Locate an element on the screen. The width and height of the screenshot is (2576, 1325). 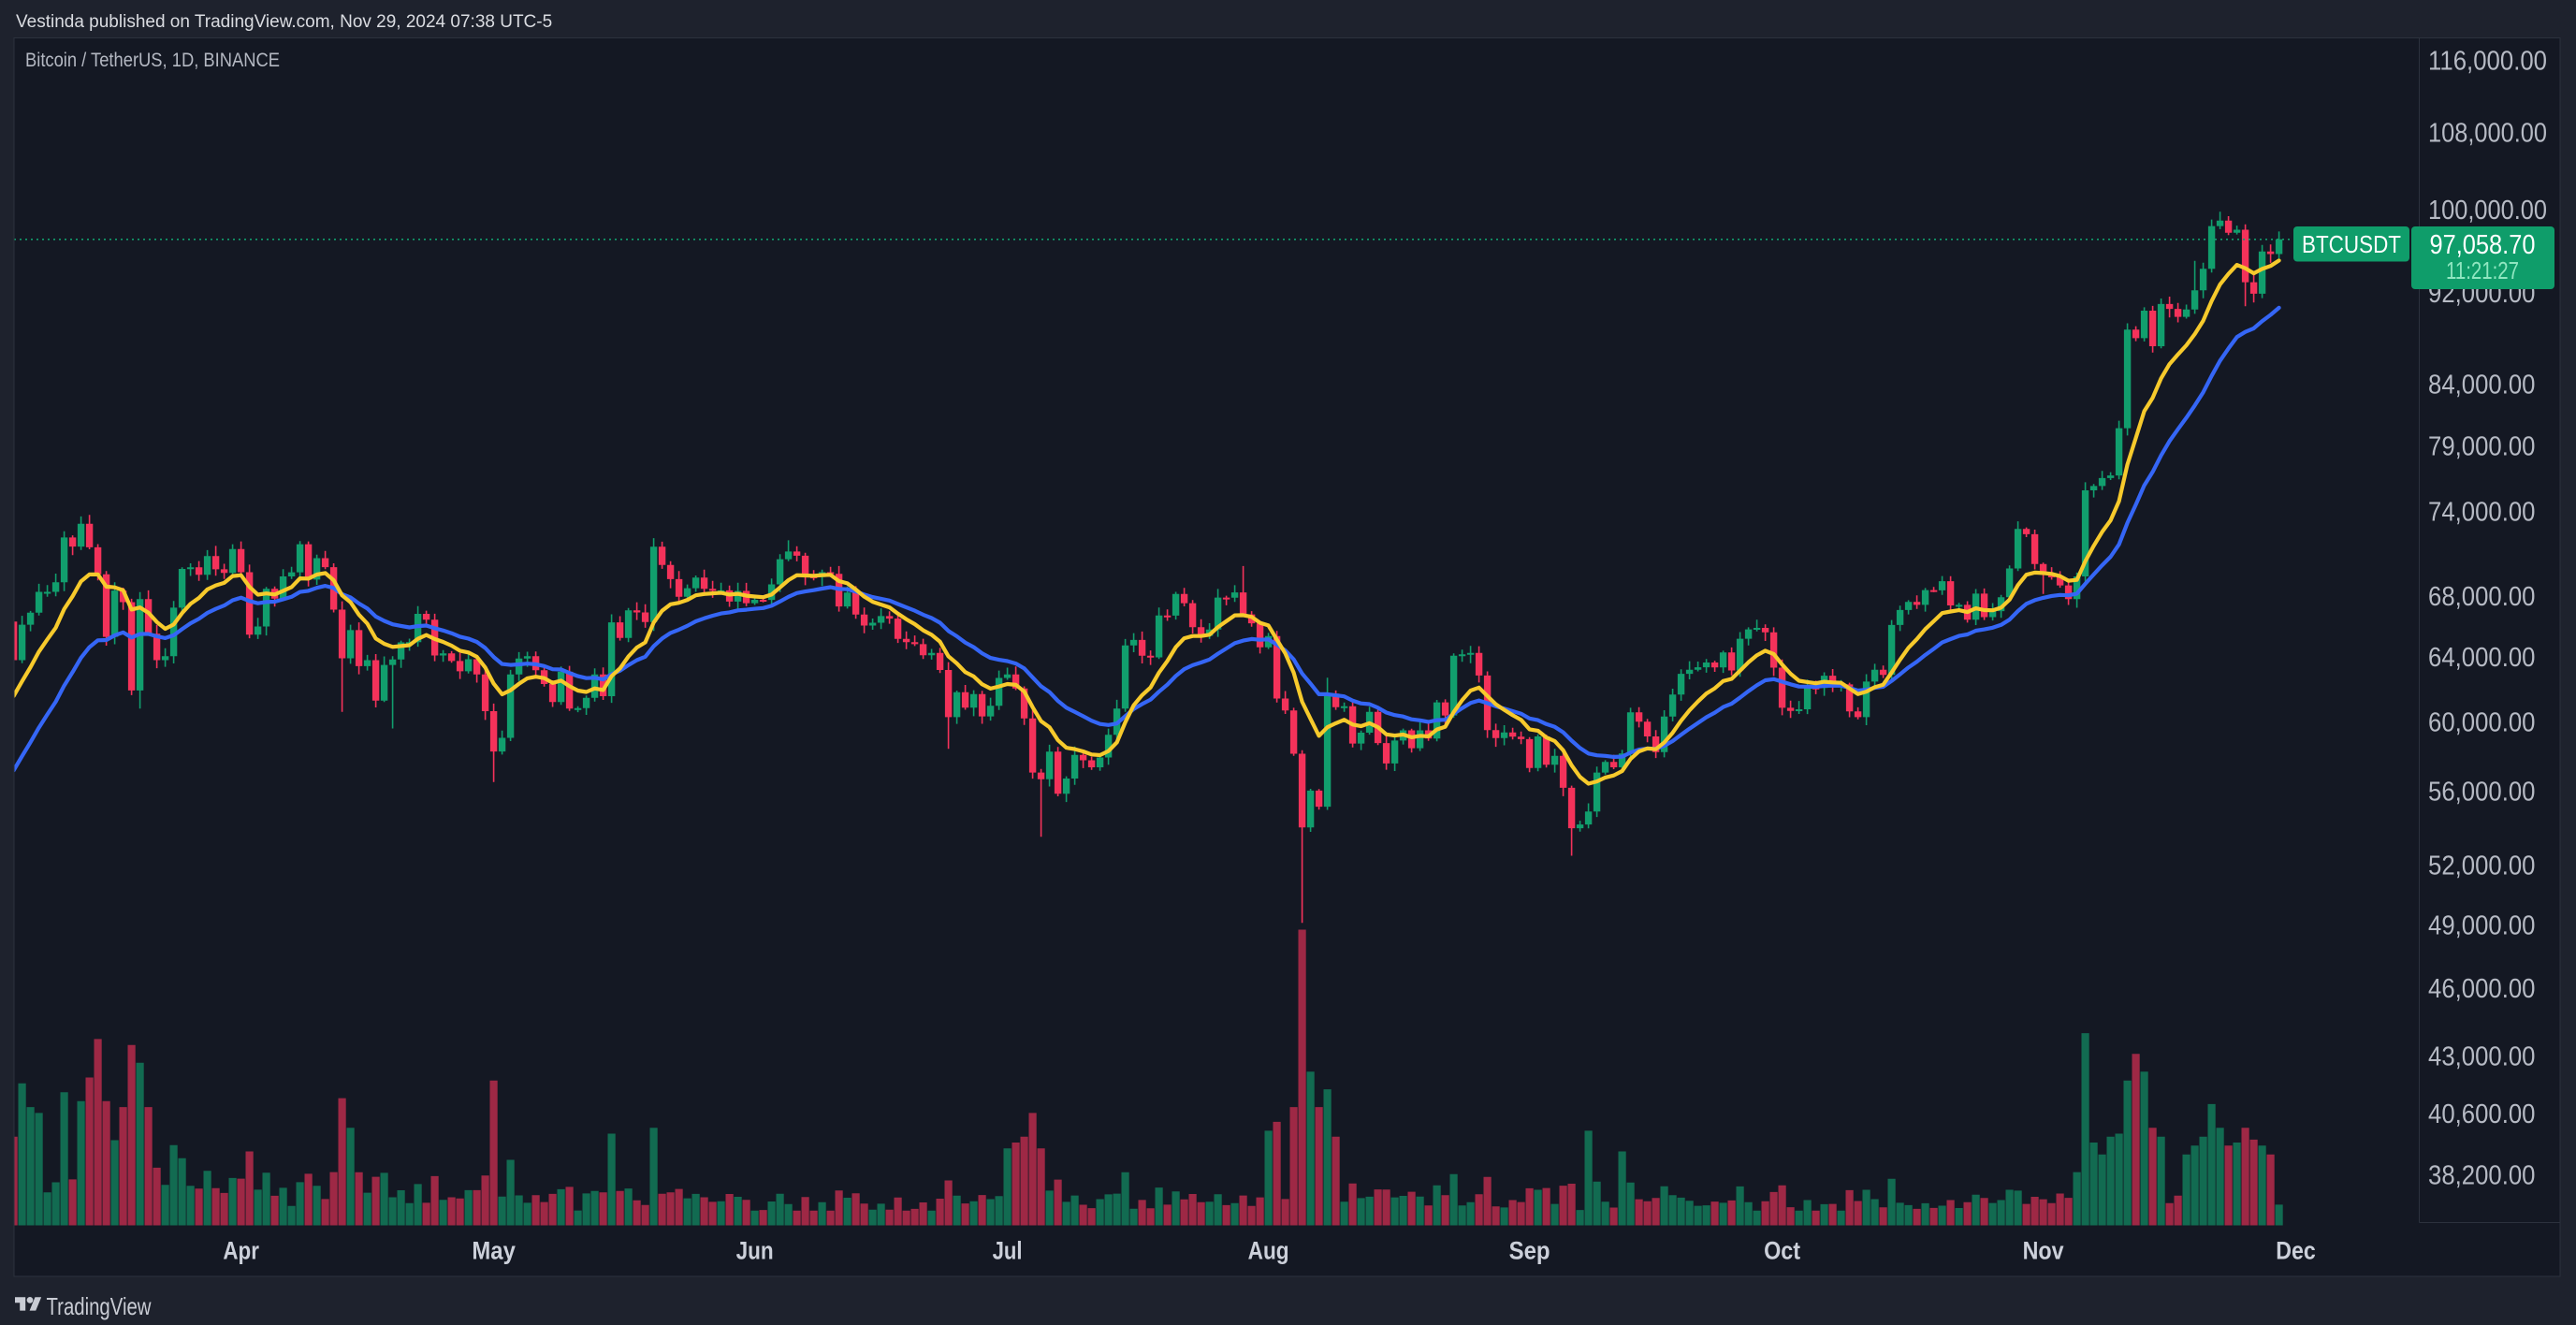
svg-text: Jul is located at coordinates (1008, 1251).